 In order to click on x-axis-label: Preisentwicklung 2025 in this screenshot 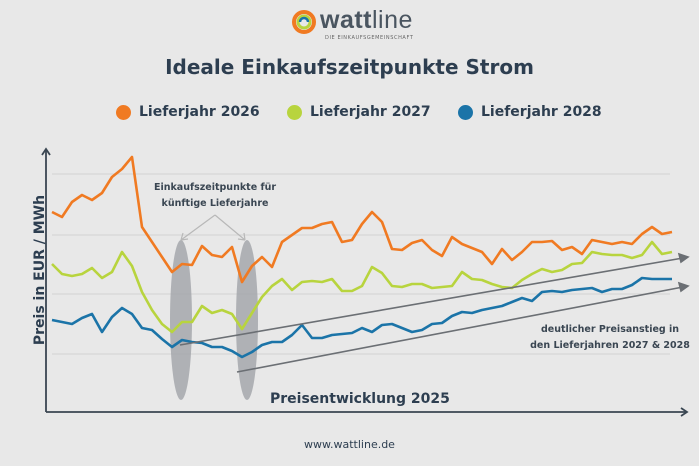, I will do `click(360, 399)`.